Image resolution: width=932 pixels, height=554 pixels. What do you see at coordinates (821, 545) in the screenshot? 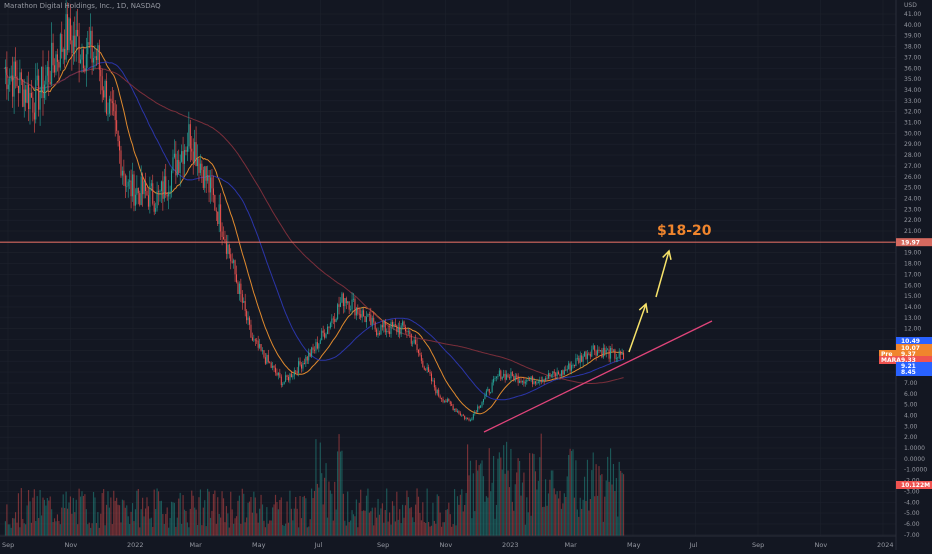
I see `time-tick-label: Nov` at bounding box center [821, 545].